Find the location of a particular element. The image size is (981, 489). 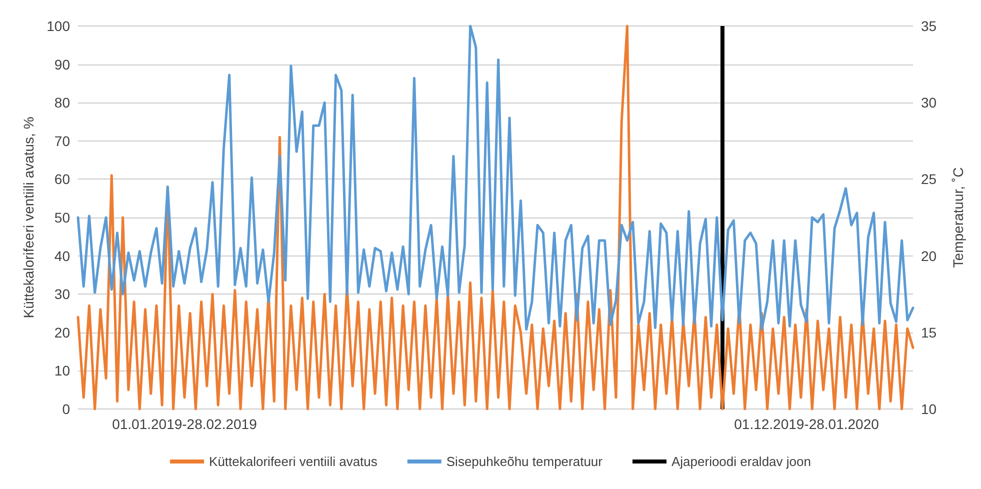

y-tick-label: 20 is located at coordinates (62, 332).